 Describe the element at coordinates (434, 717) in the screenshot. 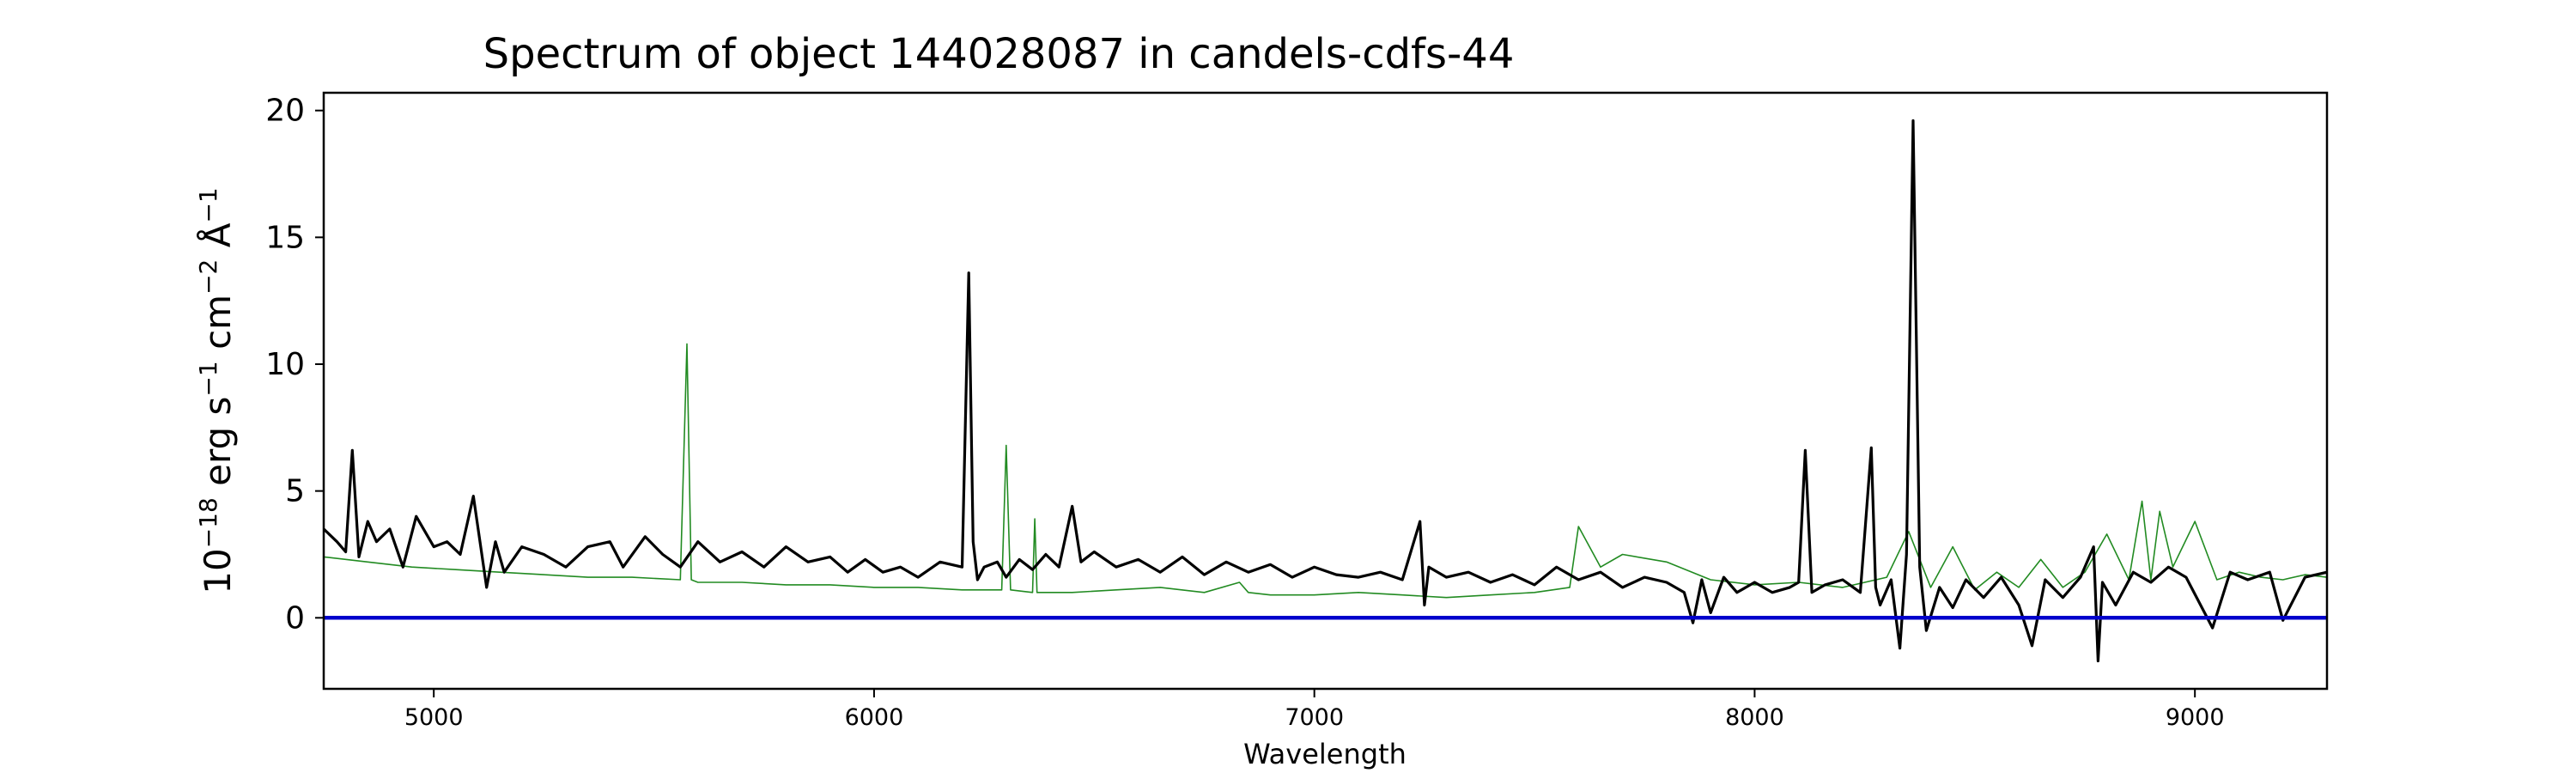

I see `x-tick-label: 5000` at that location.